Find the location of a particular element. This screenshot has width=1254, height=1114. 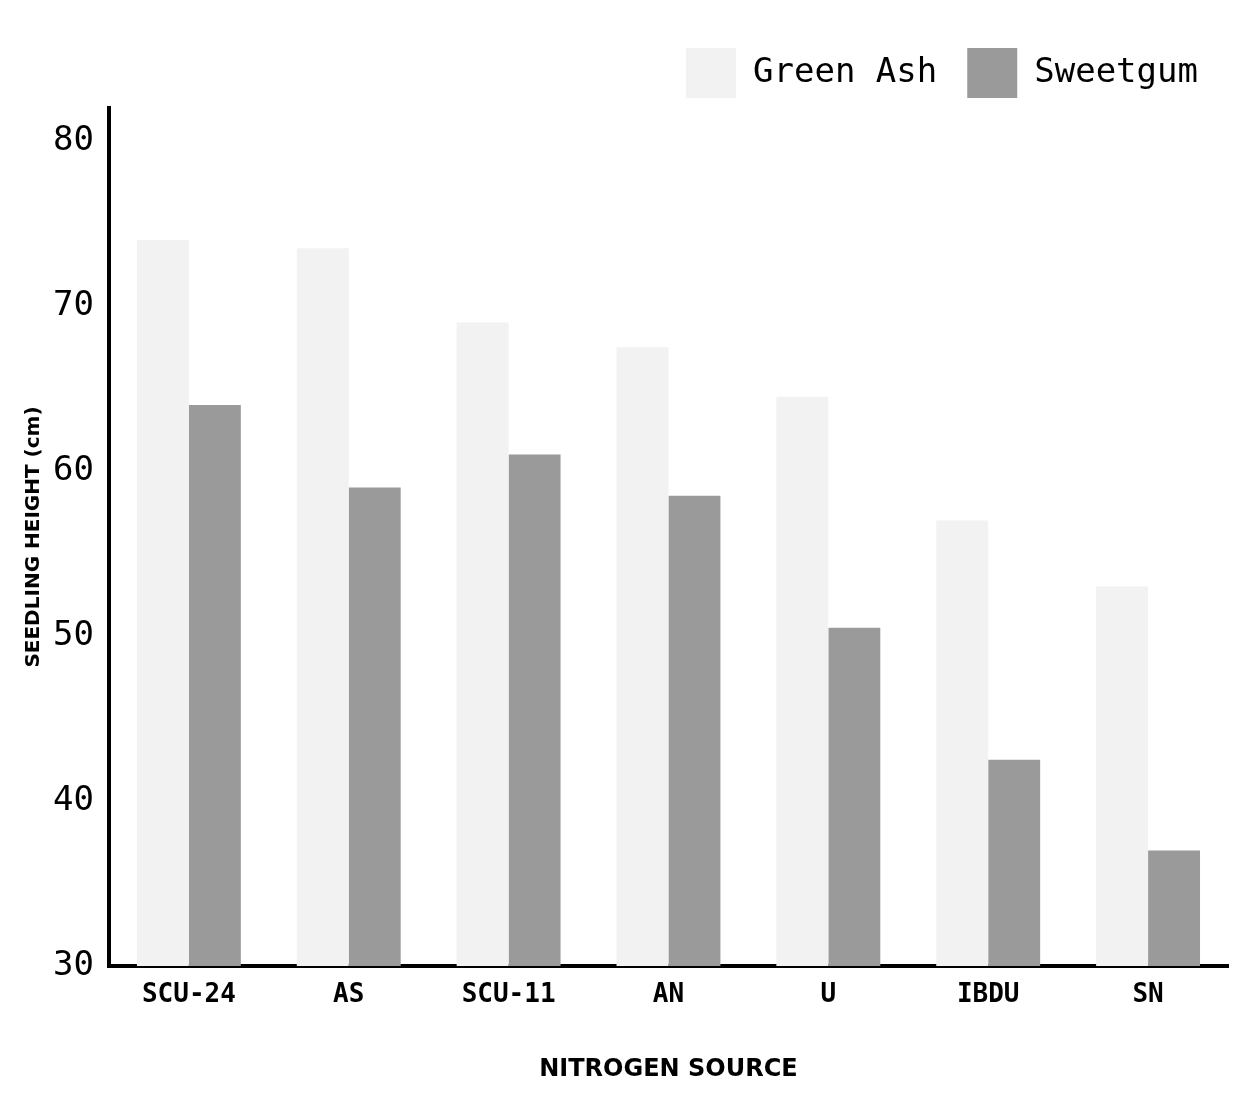

y-tick-label: 50 is located at coordinates (73, 632).